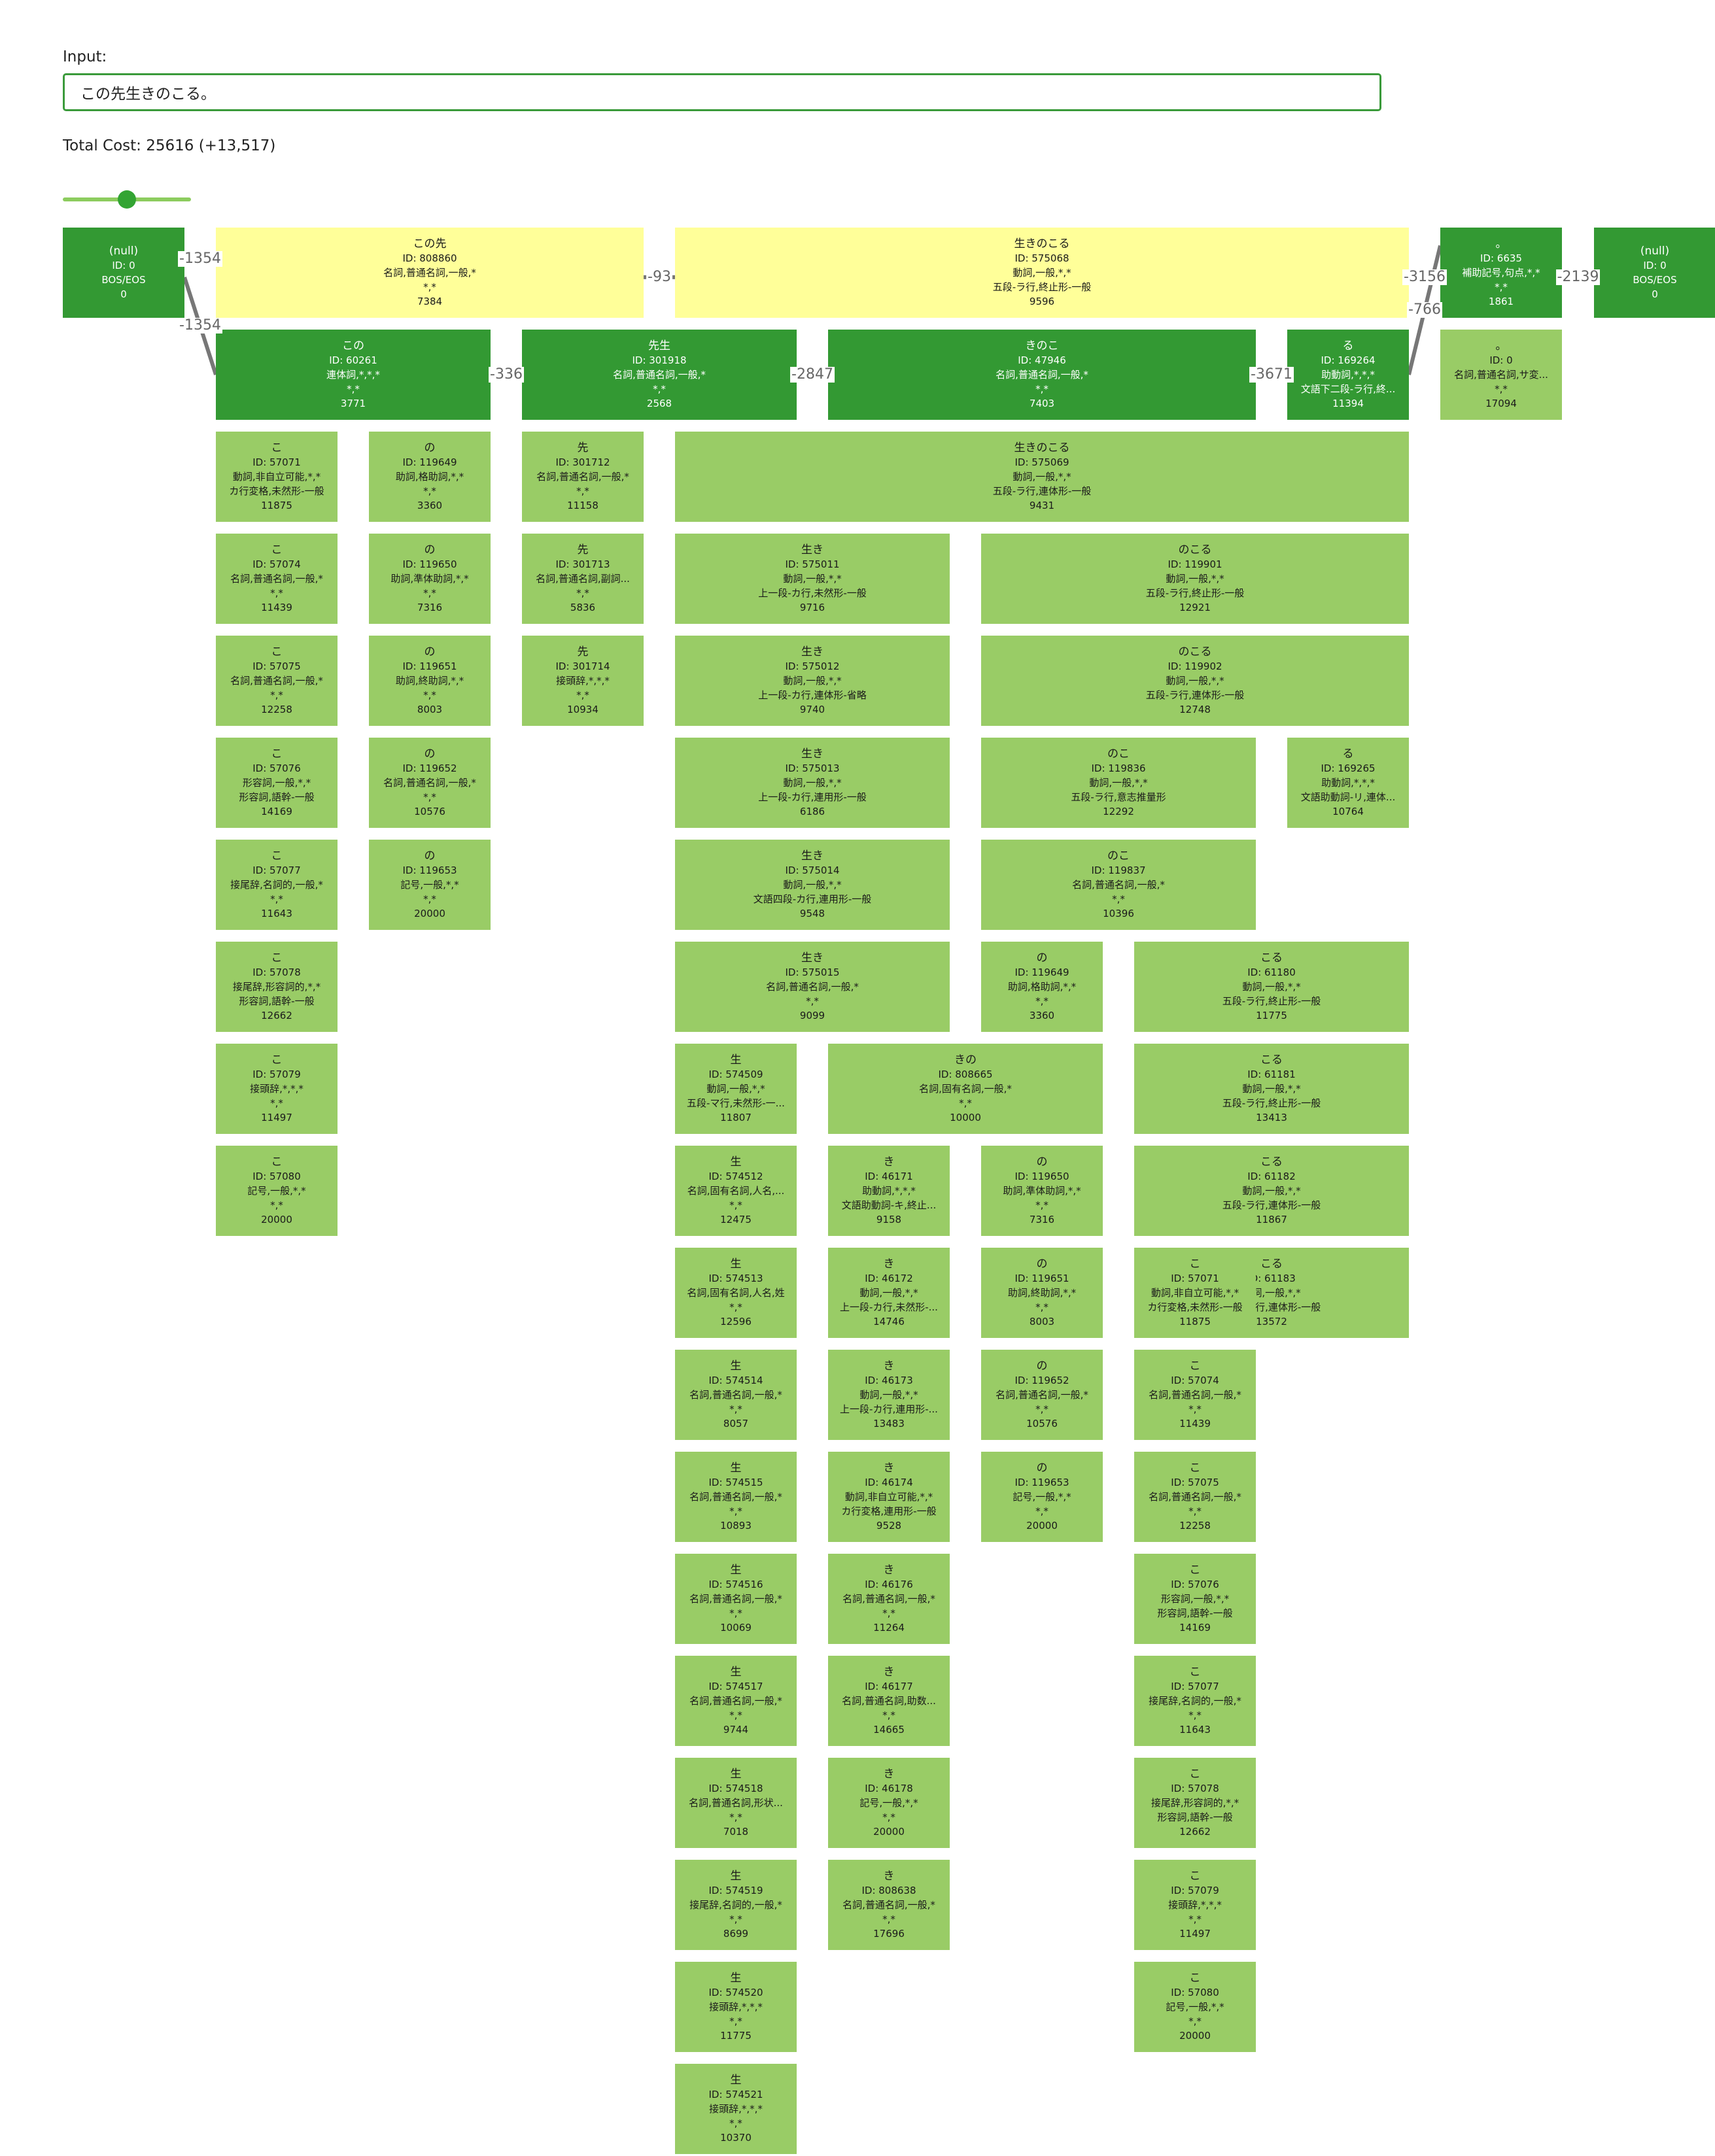 This screenshot has width=1715, height=2156. I want to click on lattice-node-ko3: こ ID: 57075 名詞,普通名詞,一般,* *,* 12258, so click(277, 681).